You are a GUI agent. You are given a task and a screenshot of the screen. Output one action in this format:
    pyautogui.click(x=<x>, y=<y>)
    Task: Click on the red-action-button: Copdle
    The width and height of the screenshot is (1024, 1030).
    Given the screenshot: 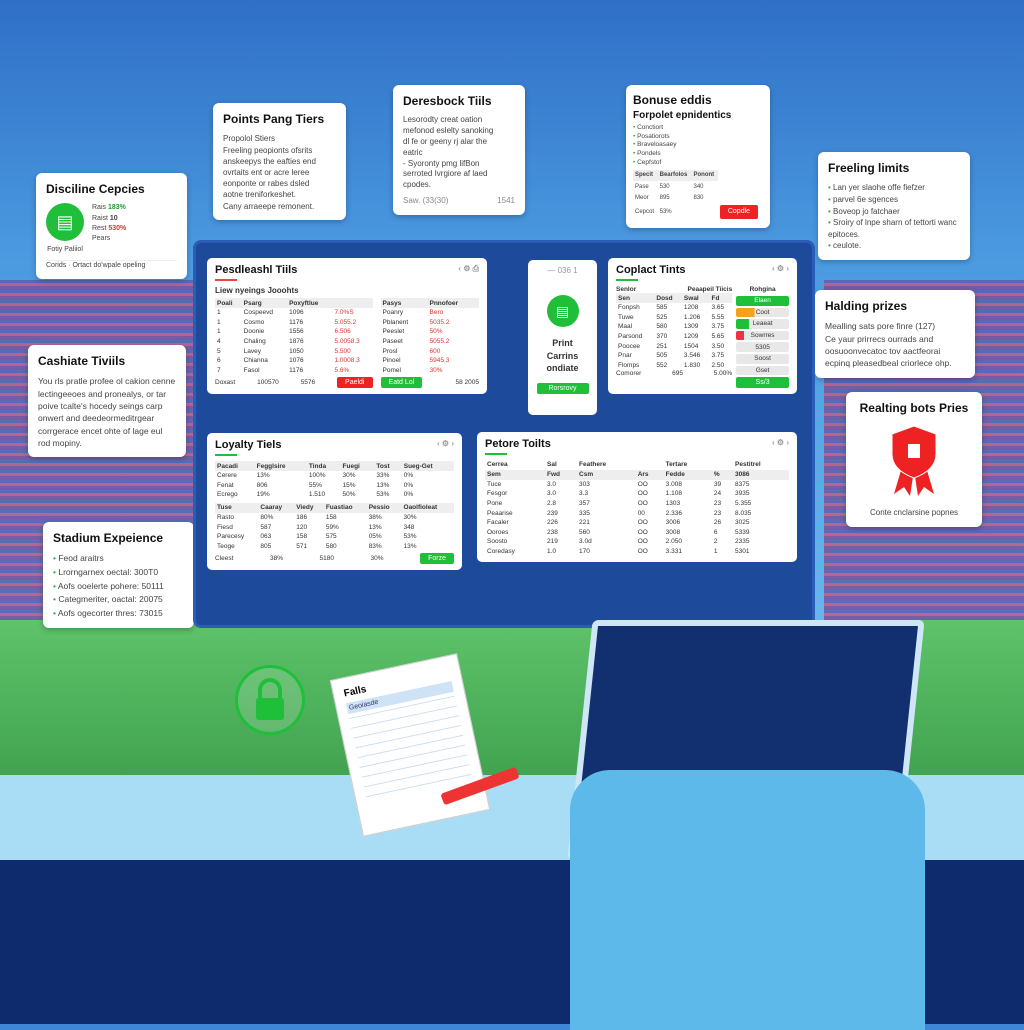 What is the action you would take?
    pyautogui.click(x=739, y=212)
    